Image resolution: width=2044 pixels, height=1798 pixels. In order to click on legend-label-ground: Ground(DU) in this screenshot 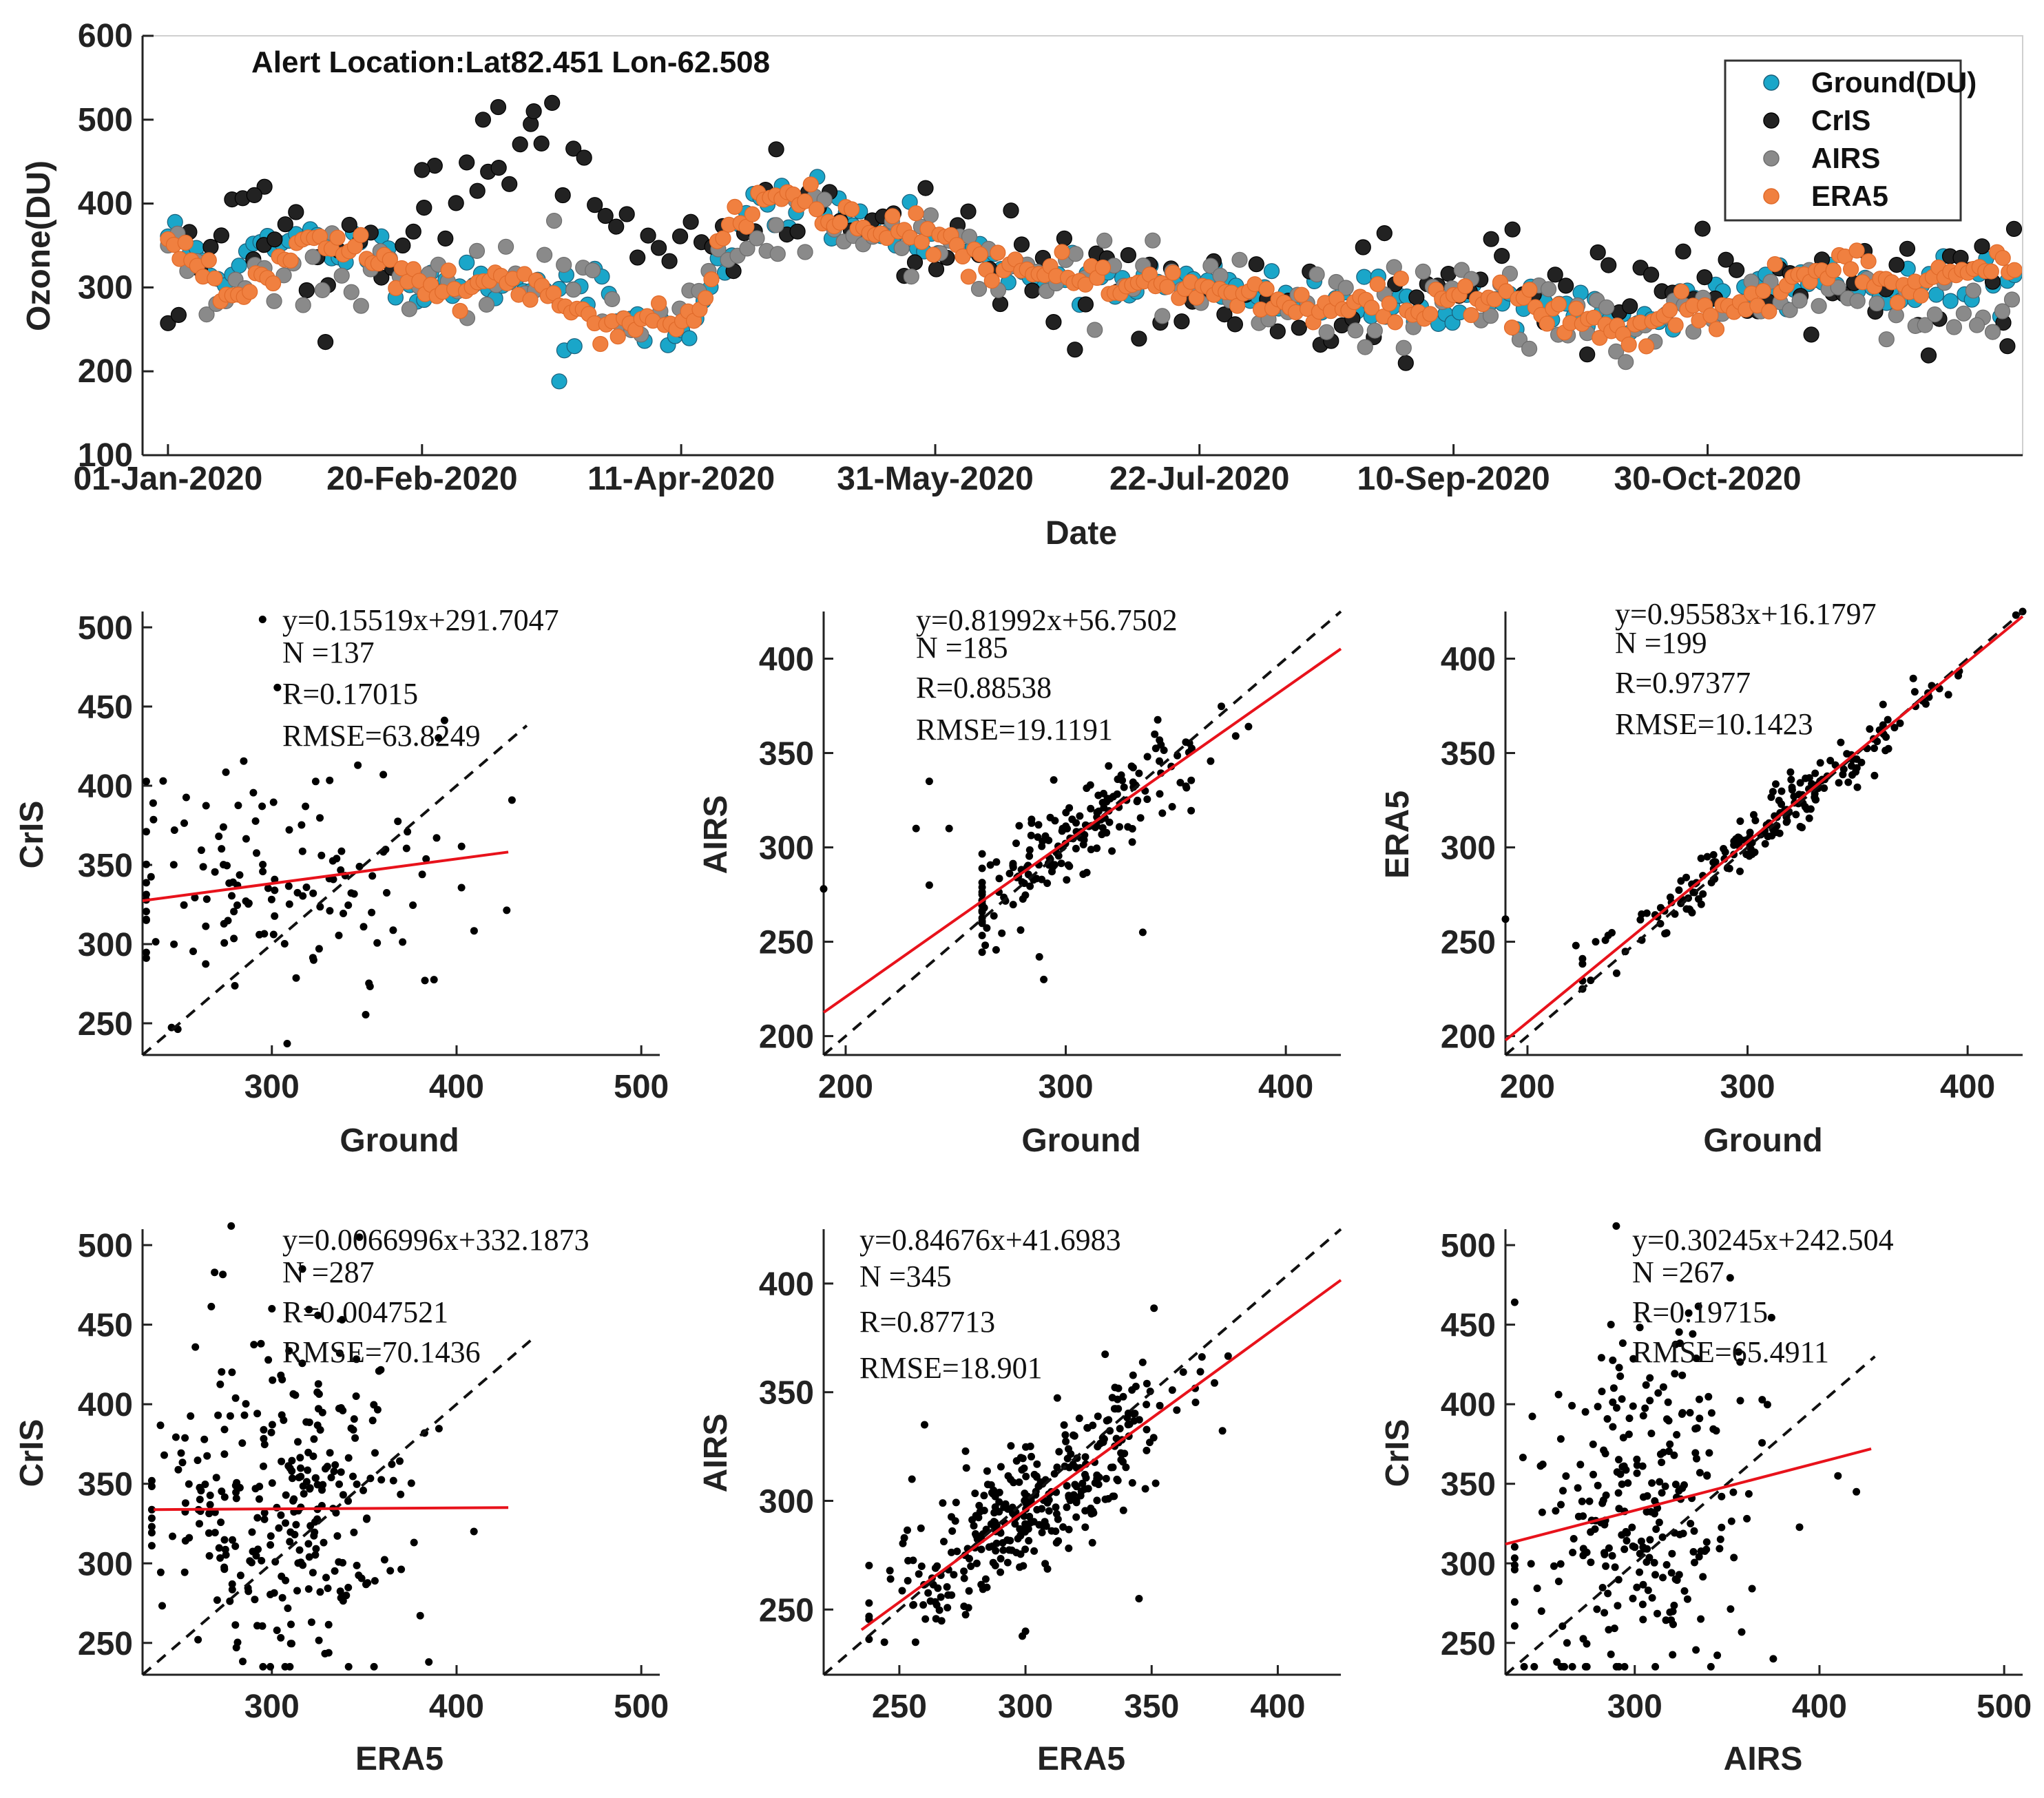, I will do `click(1894, 82)`.